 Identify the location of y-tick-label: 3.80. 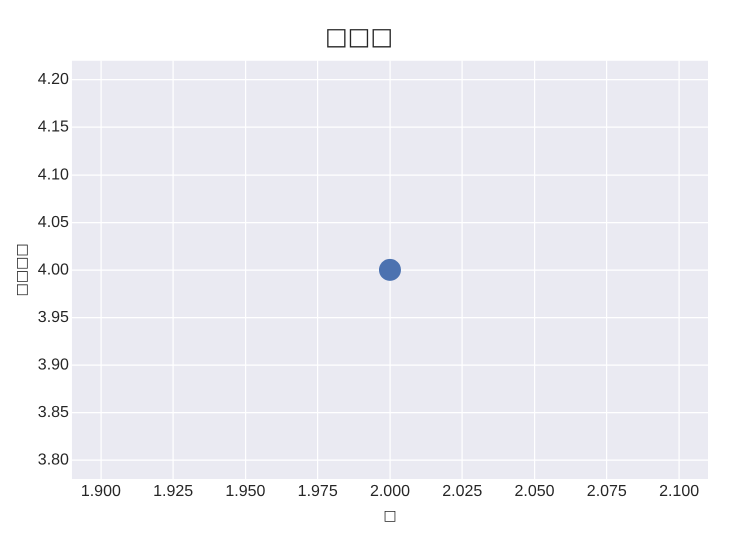
(54, 459).